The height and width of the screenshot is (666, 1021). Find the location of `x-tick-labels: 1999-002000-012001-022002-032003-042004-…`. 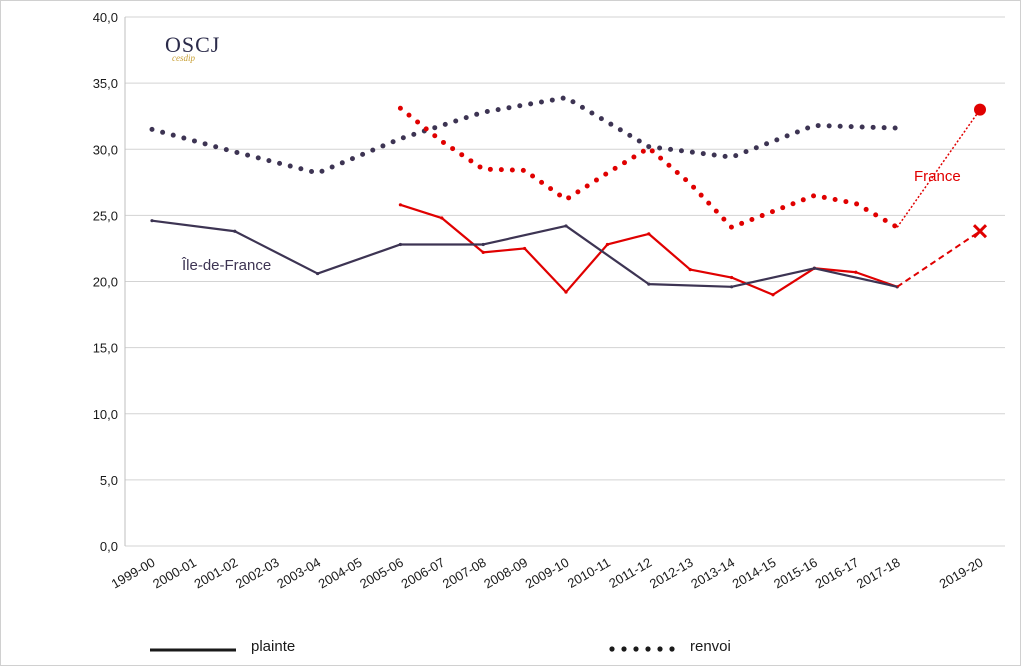

x-tick-labels: 1999-002000-012001-022002-032003-042004-… is located at coordinates (547, 573).